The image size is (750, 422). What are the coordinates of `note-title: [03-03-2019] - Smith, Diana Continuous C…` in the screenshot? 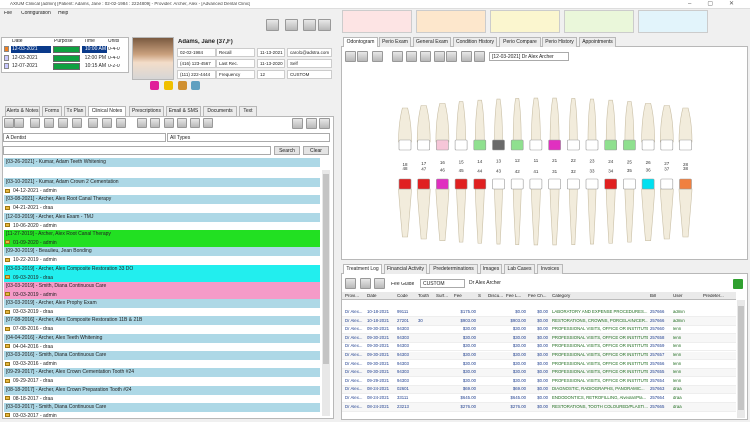 It's located at (162, 286).